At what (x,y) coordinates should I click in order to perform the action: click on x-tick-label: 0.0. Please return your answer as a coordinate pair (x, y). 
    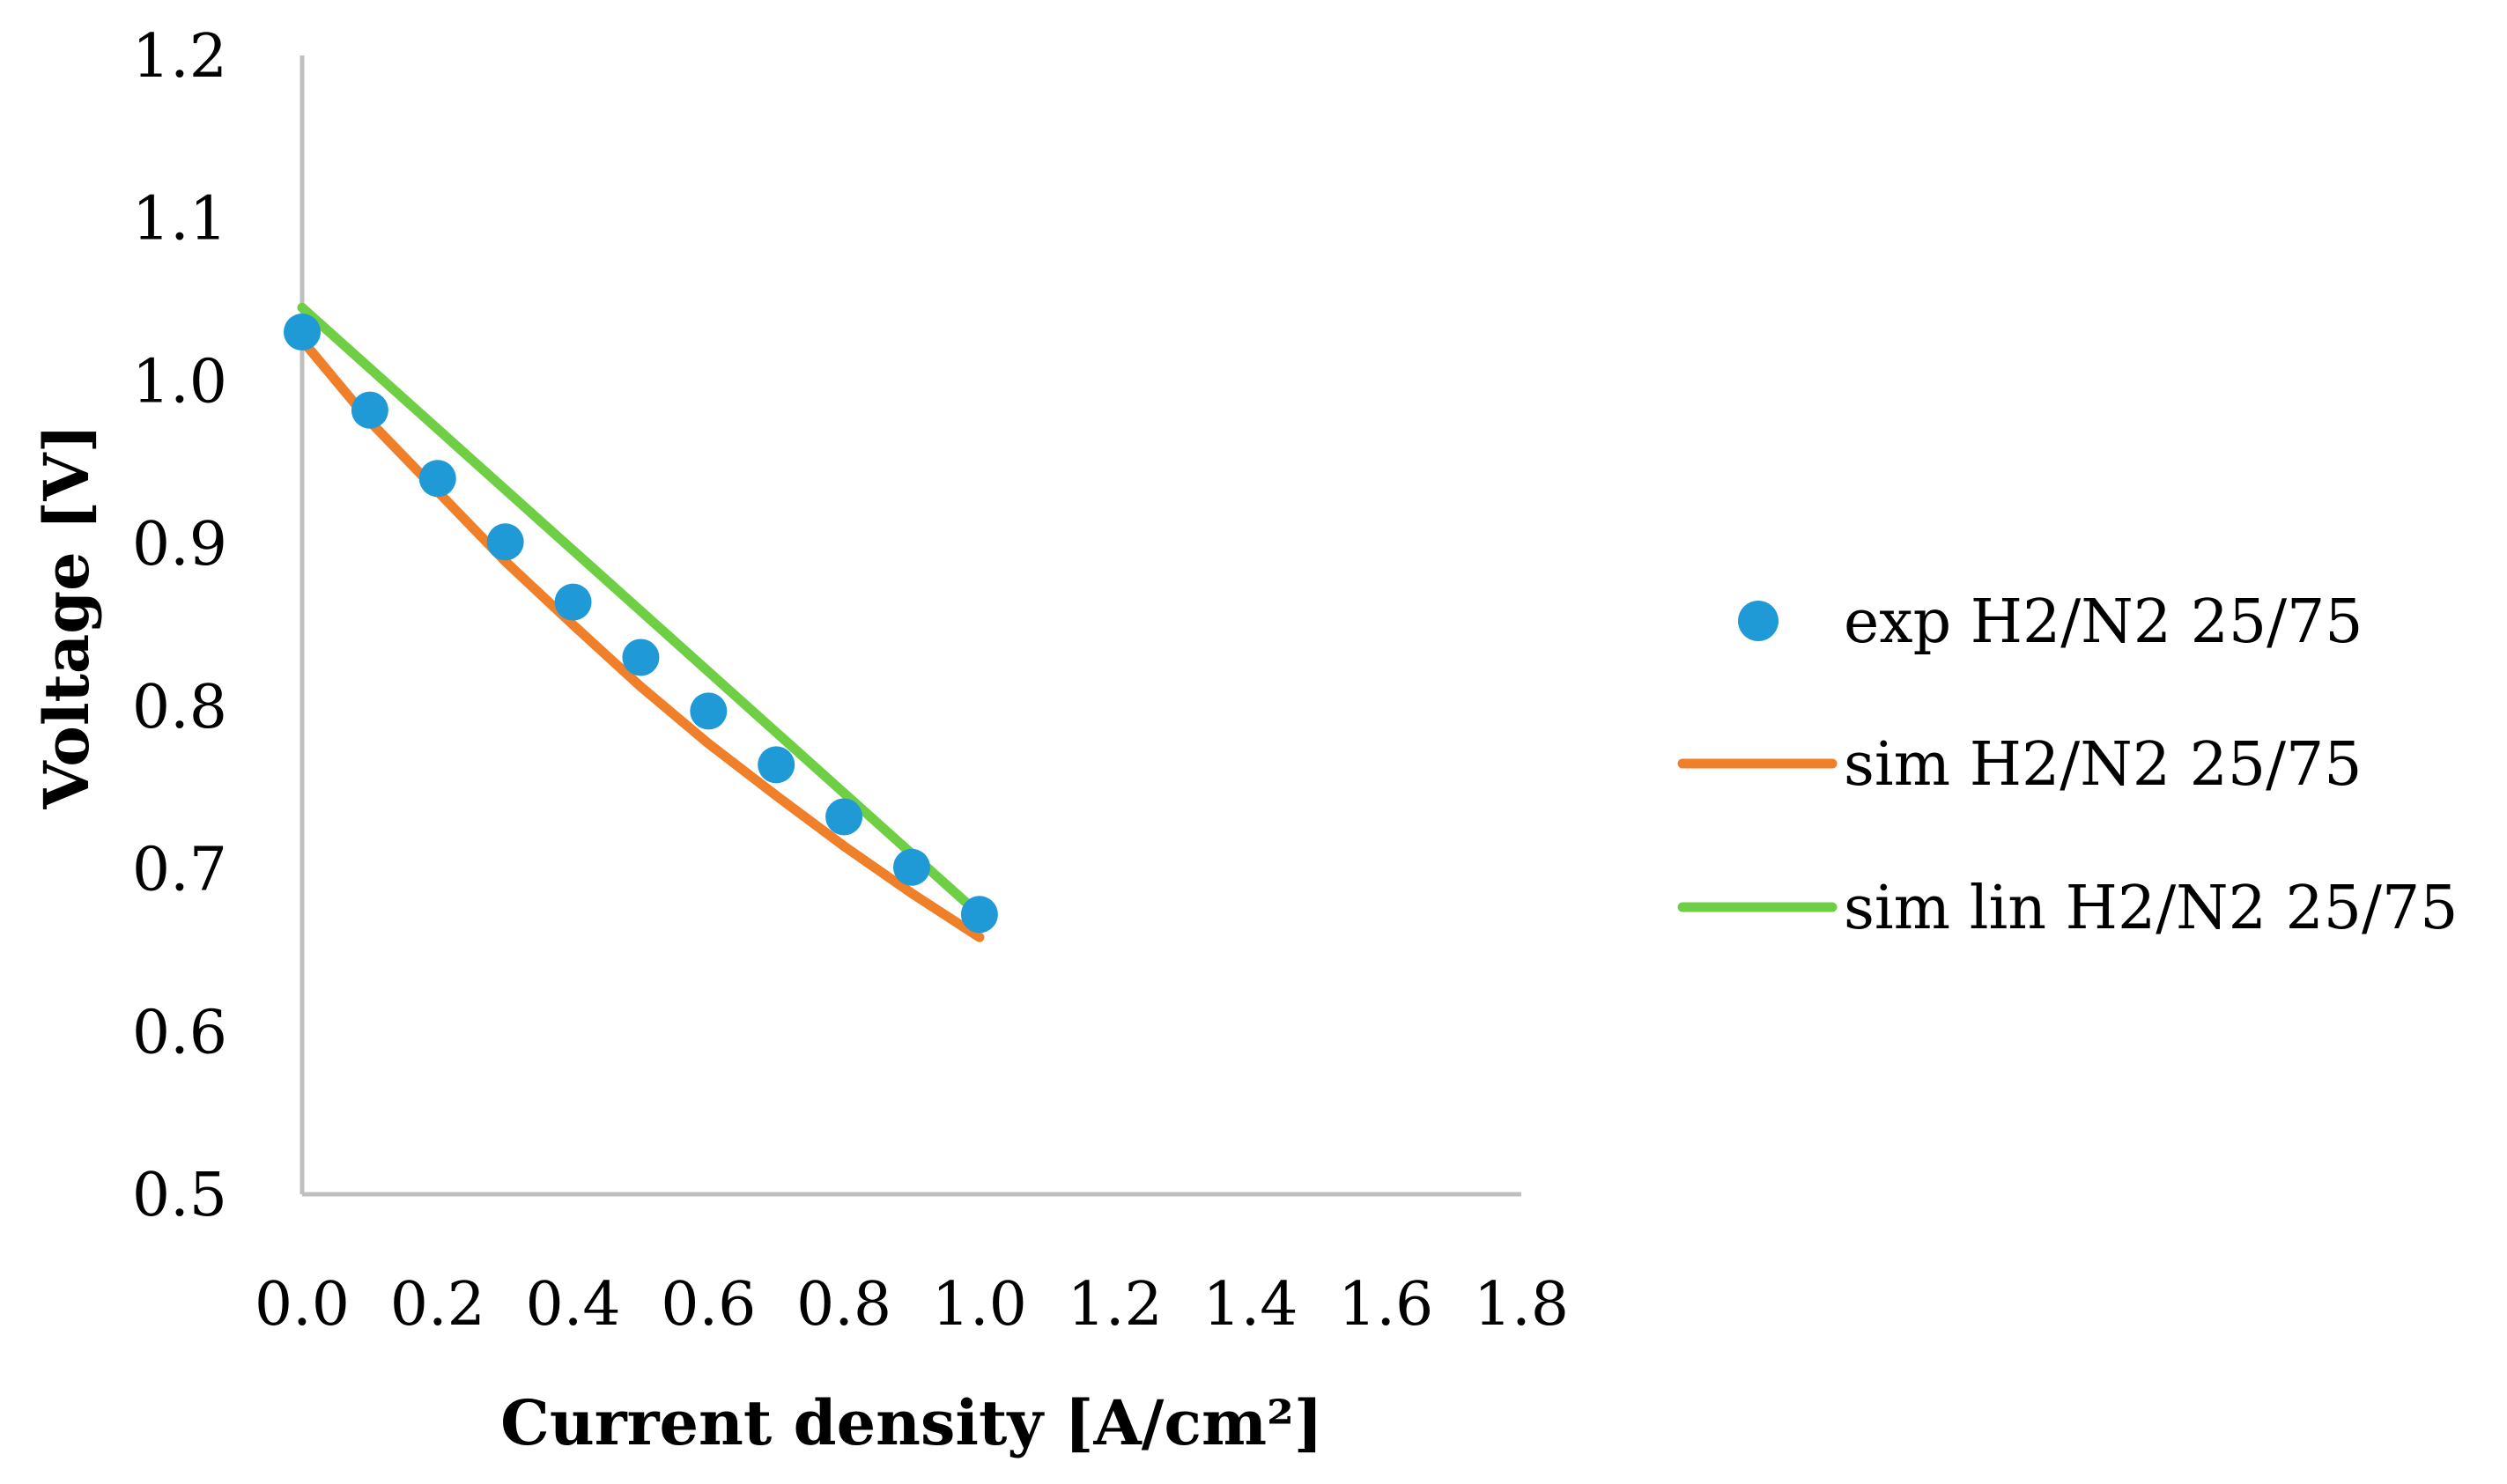
    Looking at the image, I should click on (303, 1305).